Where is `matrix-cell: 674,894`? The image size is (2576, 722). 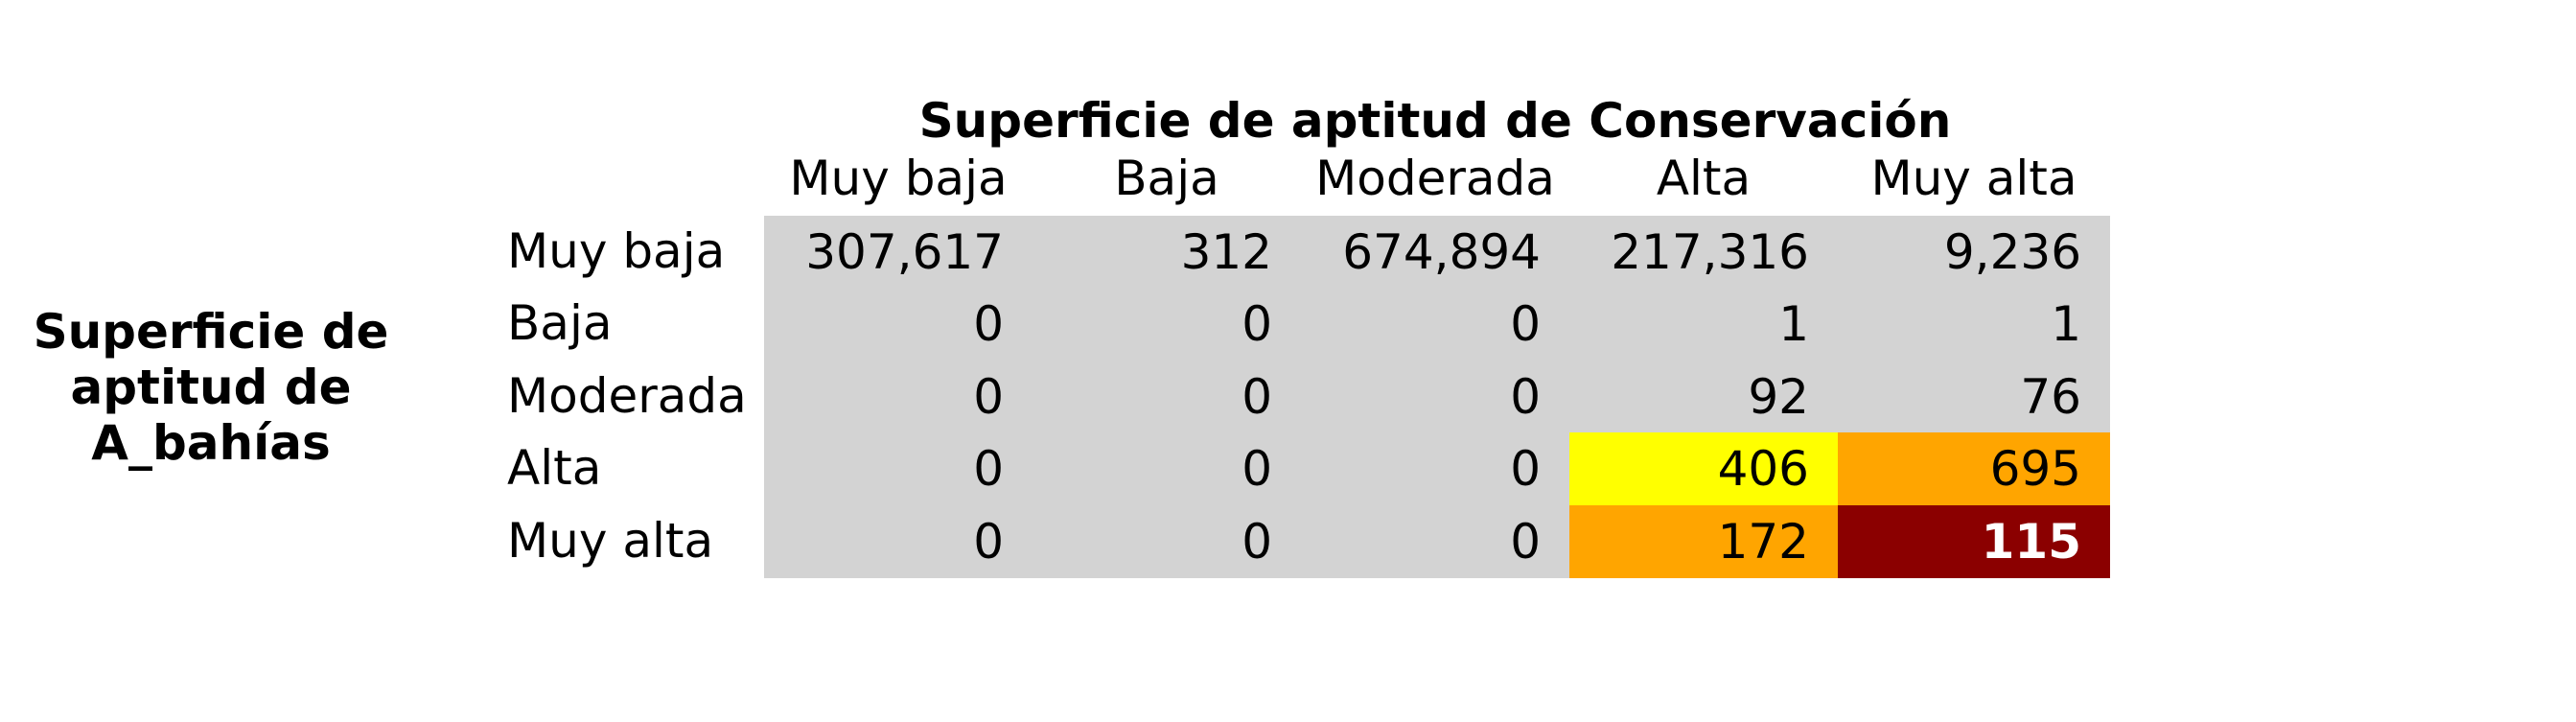
matrix-cell: 674,894 is located at coordinates (1435, 252).